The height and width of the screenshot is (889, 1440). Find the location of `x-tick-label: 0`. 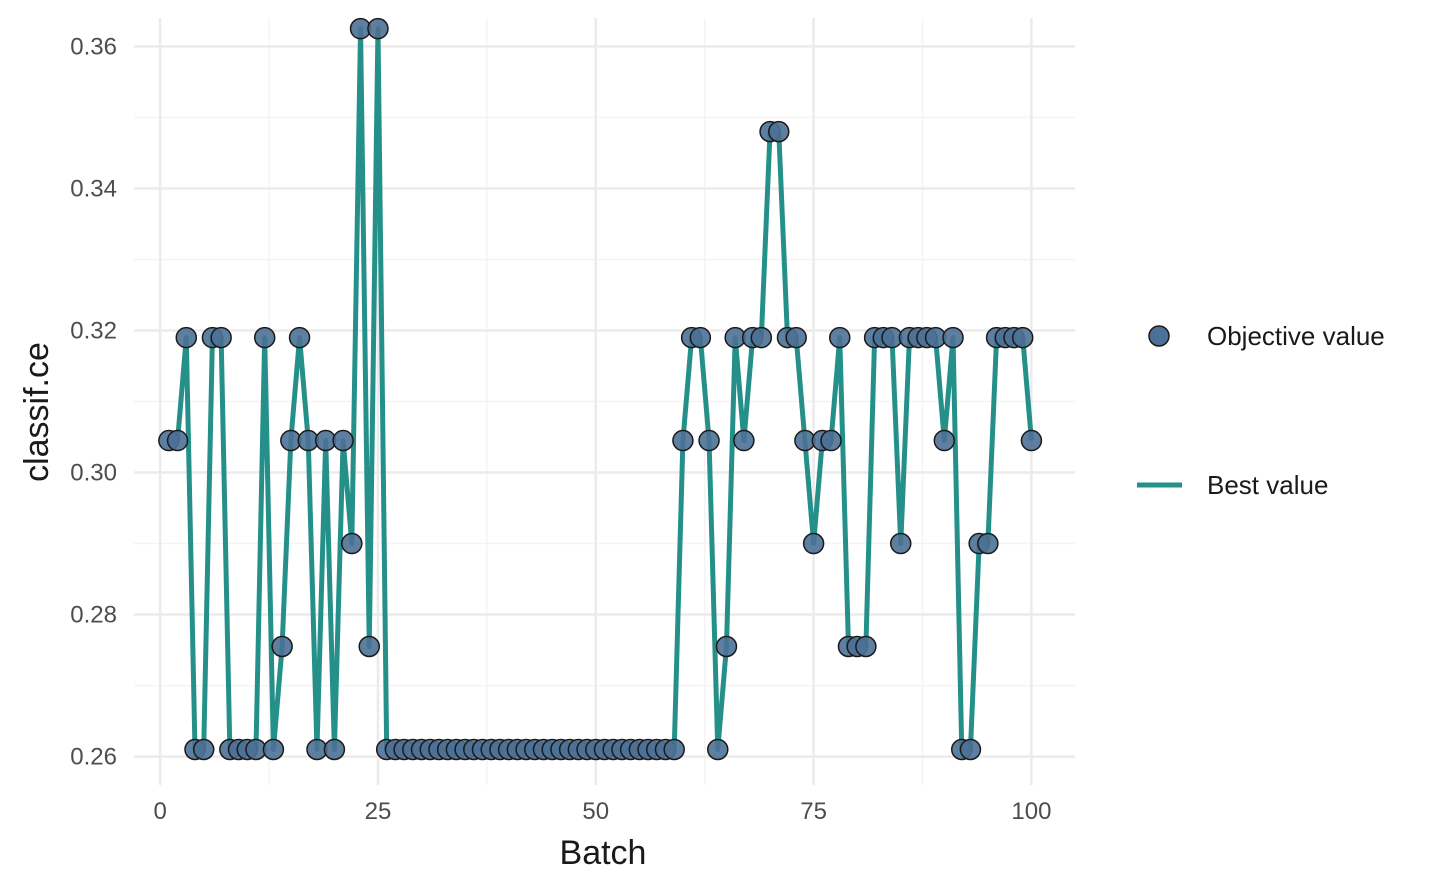

x-tick-label: 0 is located at coordinates (159, 811).